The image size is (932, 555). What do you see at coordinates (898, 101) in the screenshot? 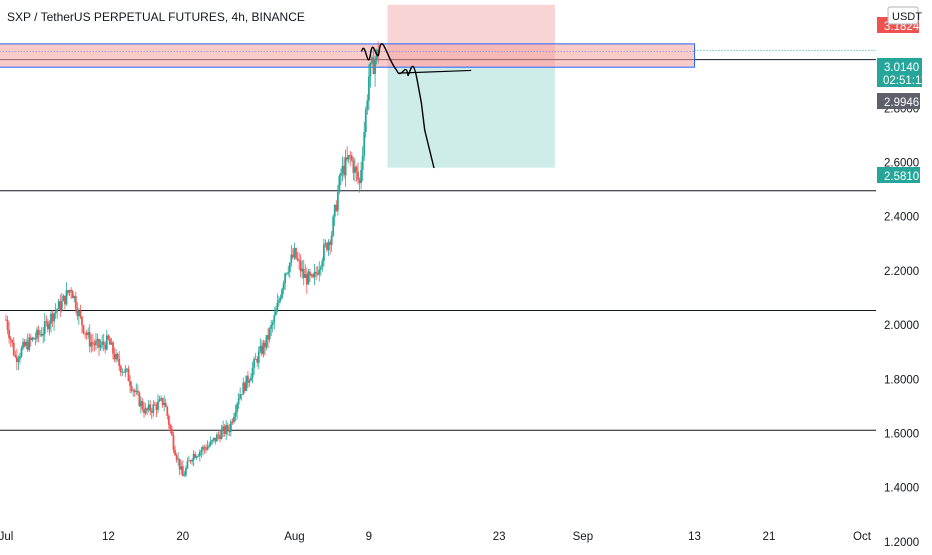
I see `line-price-tag: 2.9946` at bounding box center [898, 101].